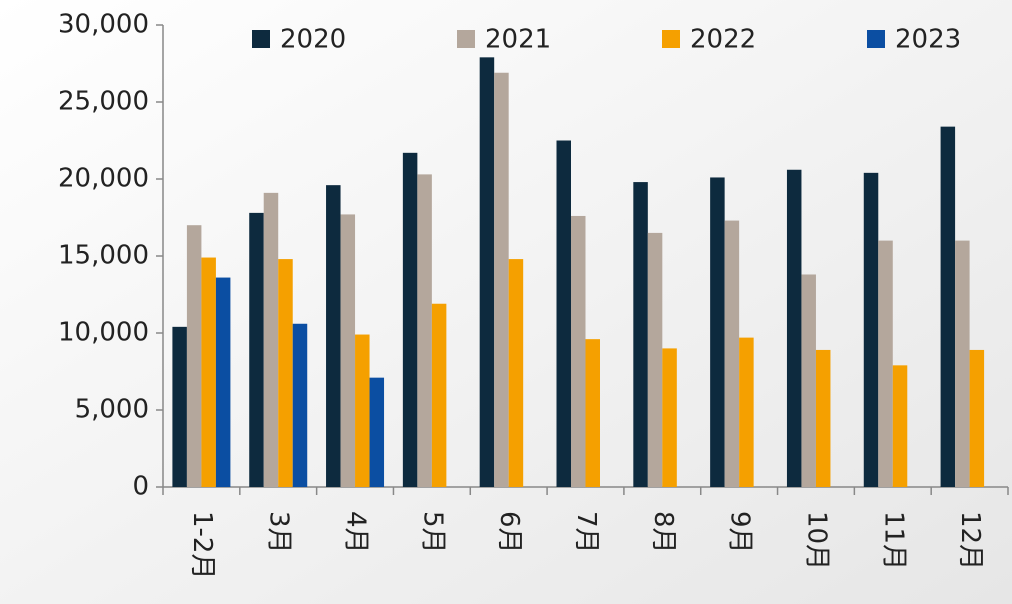 Image resolution: width=1012 pixels, height=604 pixels. Describe the element at coordinates (202, 545) in the screenshot. I see `x-tick-label: 1-2月` at that location.